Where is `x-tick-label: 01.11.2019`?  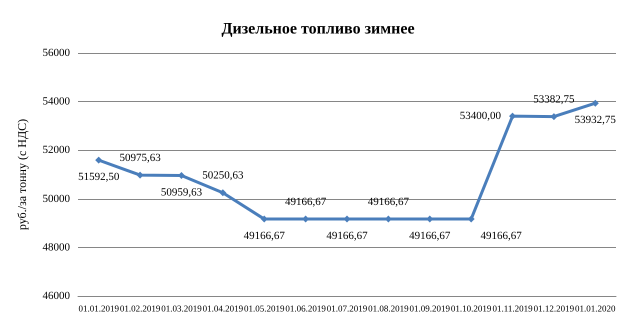
x-tick-label: 01.11.2019 is located at coordinates (513, 309).